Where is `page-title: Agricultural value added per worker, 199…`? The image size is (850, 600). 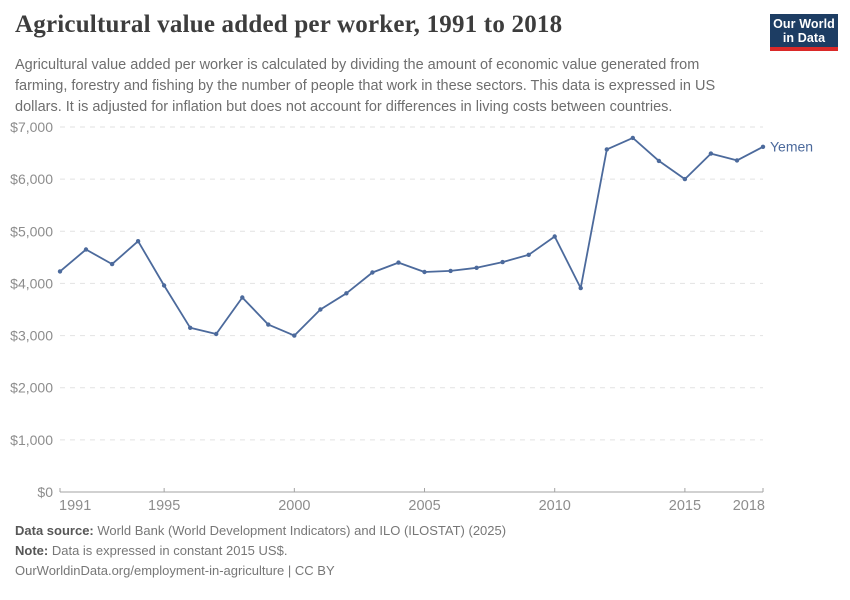
page-title: Agricultural value added per worker, 199… is located at coordinates (289, 24).